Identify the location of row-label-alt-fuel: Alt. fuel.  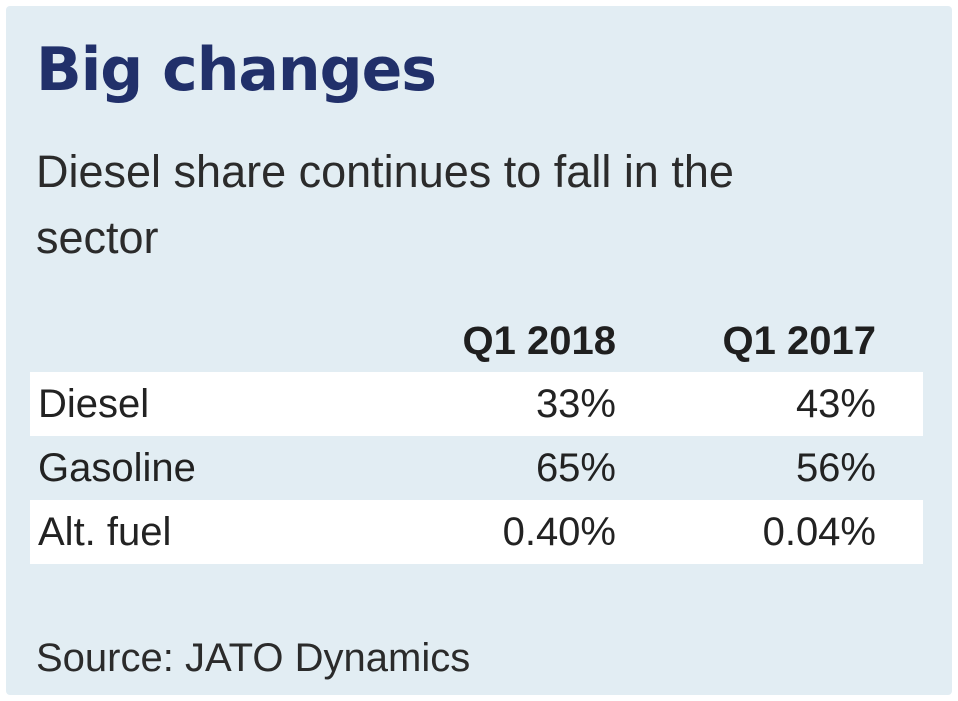
(105, 532).